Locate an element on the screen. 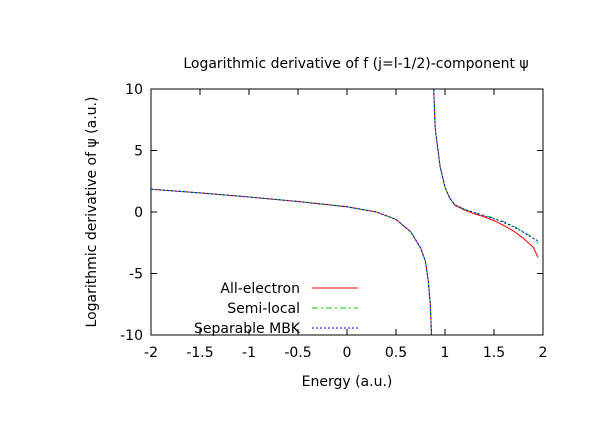  y-tick-label: -5 is located at coordinates (136, 275).